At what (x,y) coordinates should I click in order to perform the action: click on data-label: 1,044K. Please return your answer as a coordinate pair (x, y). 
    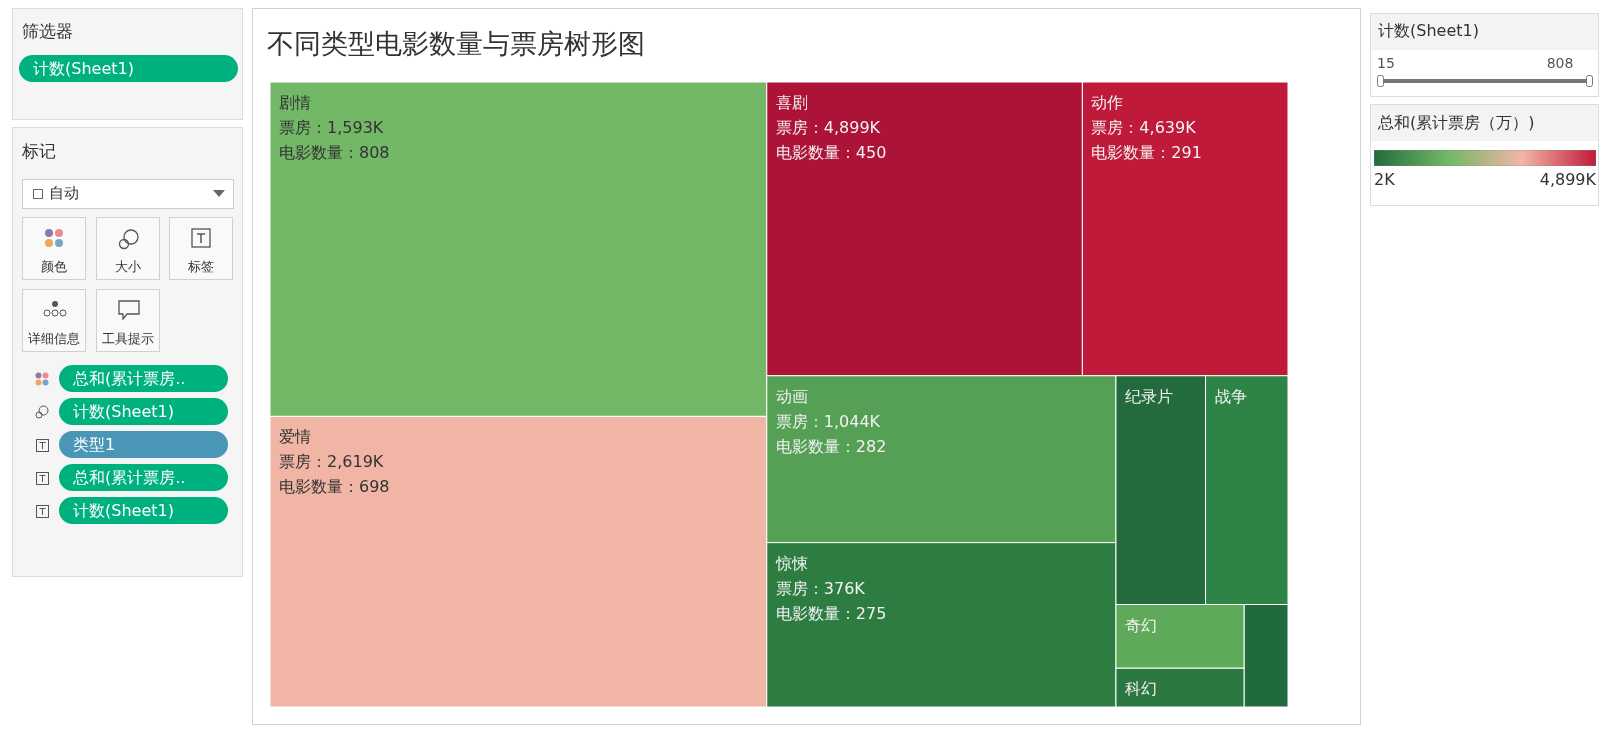
    Looking at the image, I should click on (852, 421).